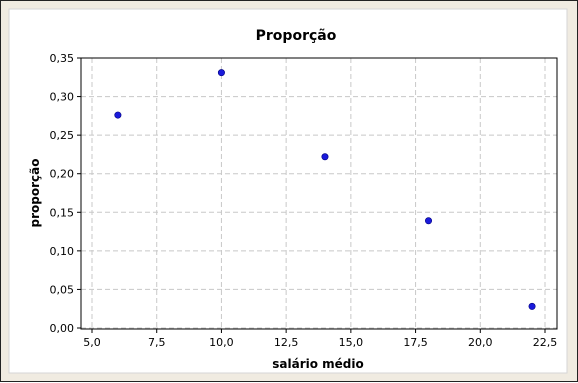 The image size is (578, 383). I want to click on x-tick-label: 7,5, so click(157, 342).